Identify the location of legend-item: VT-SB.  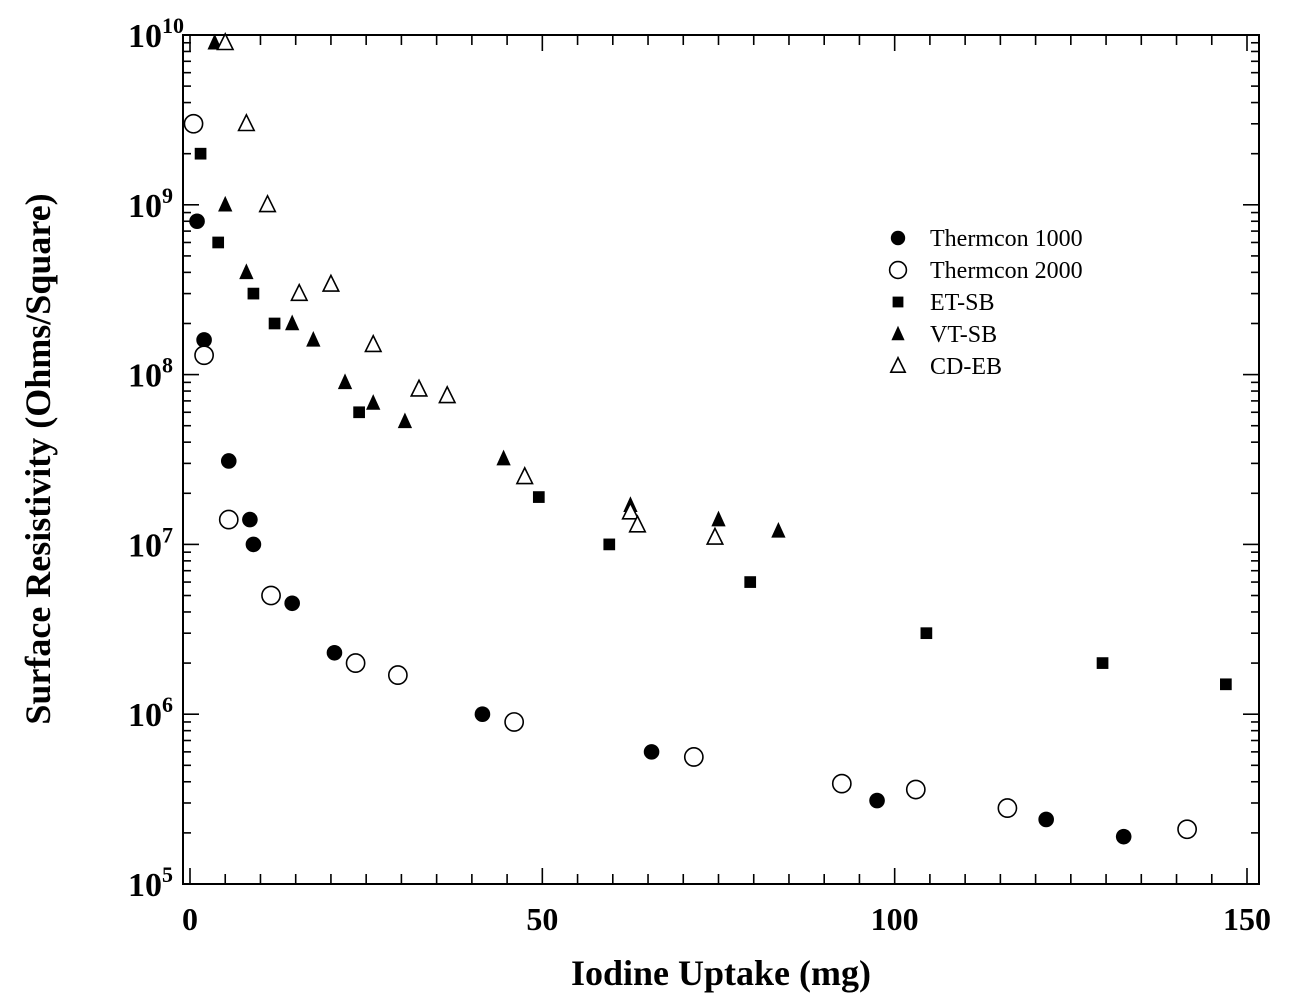
(944, 335).